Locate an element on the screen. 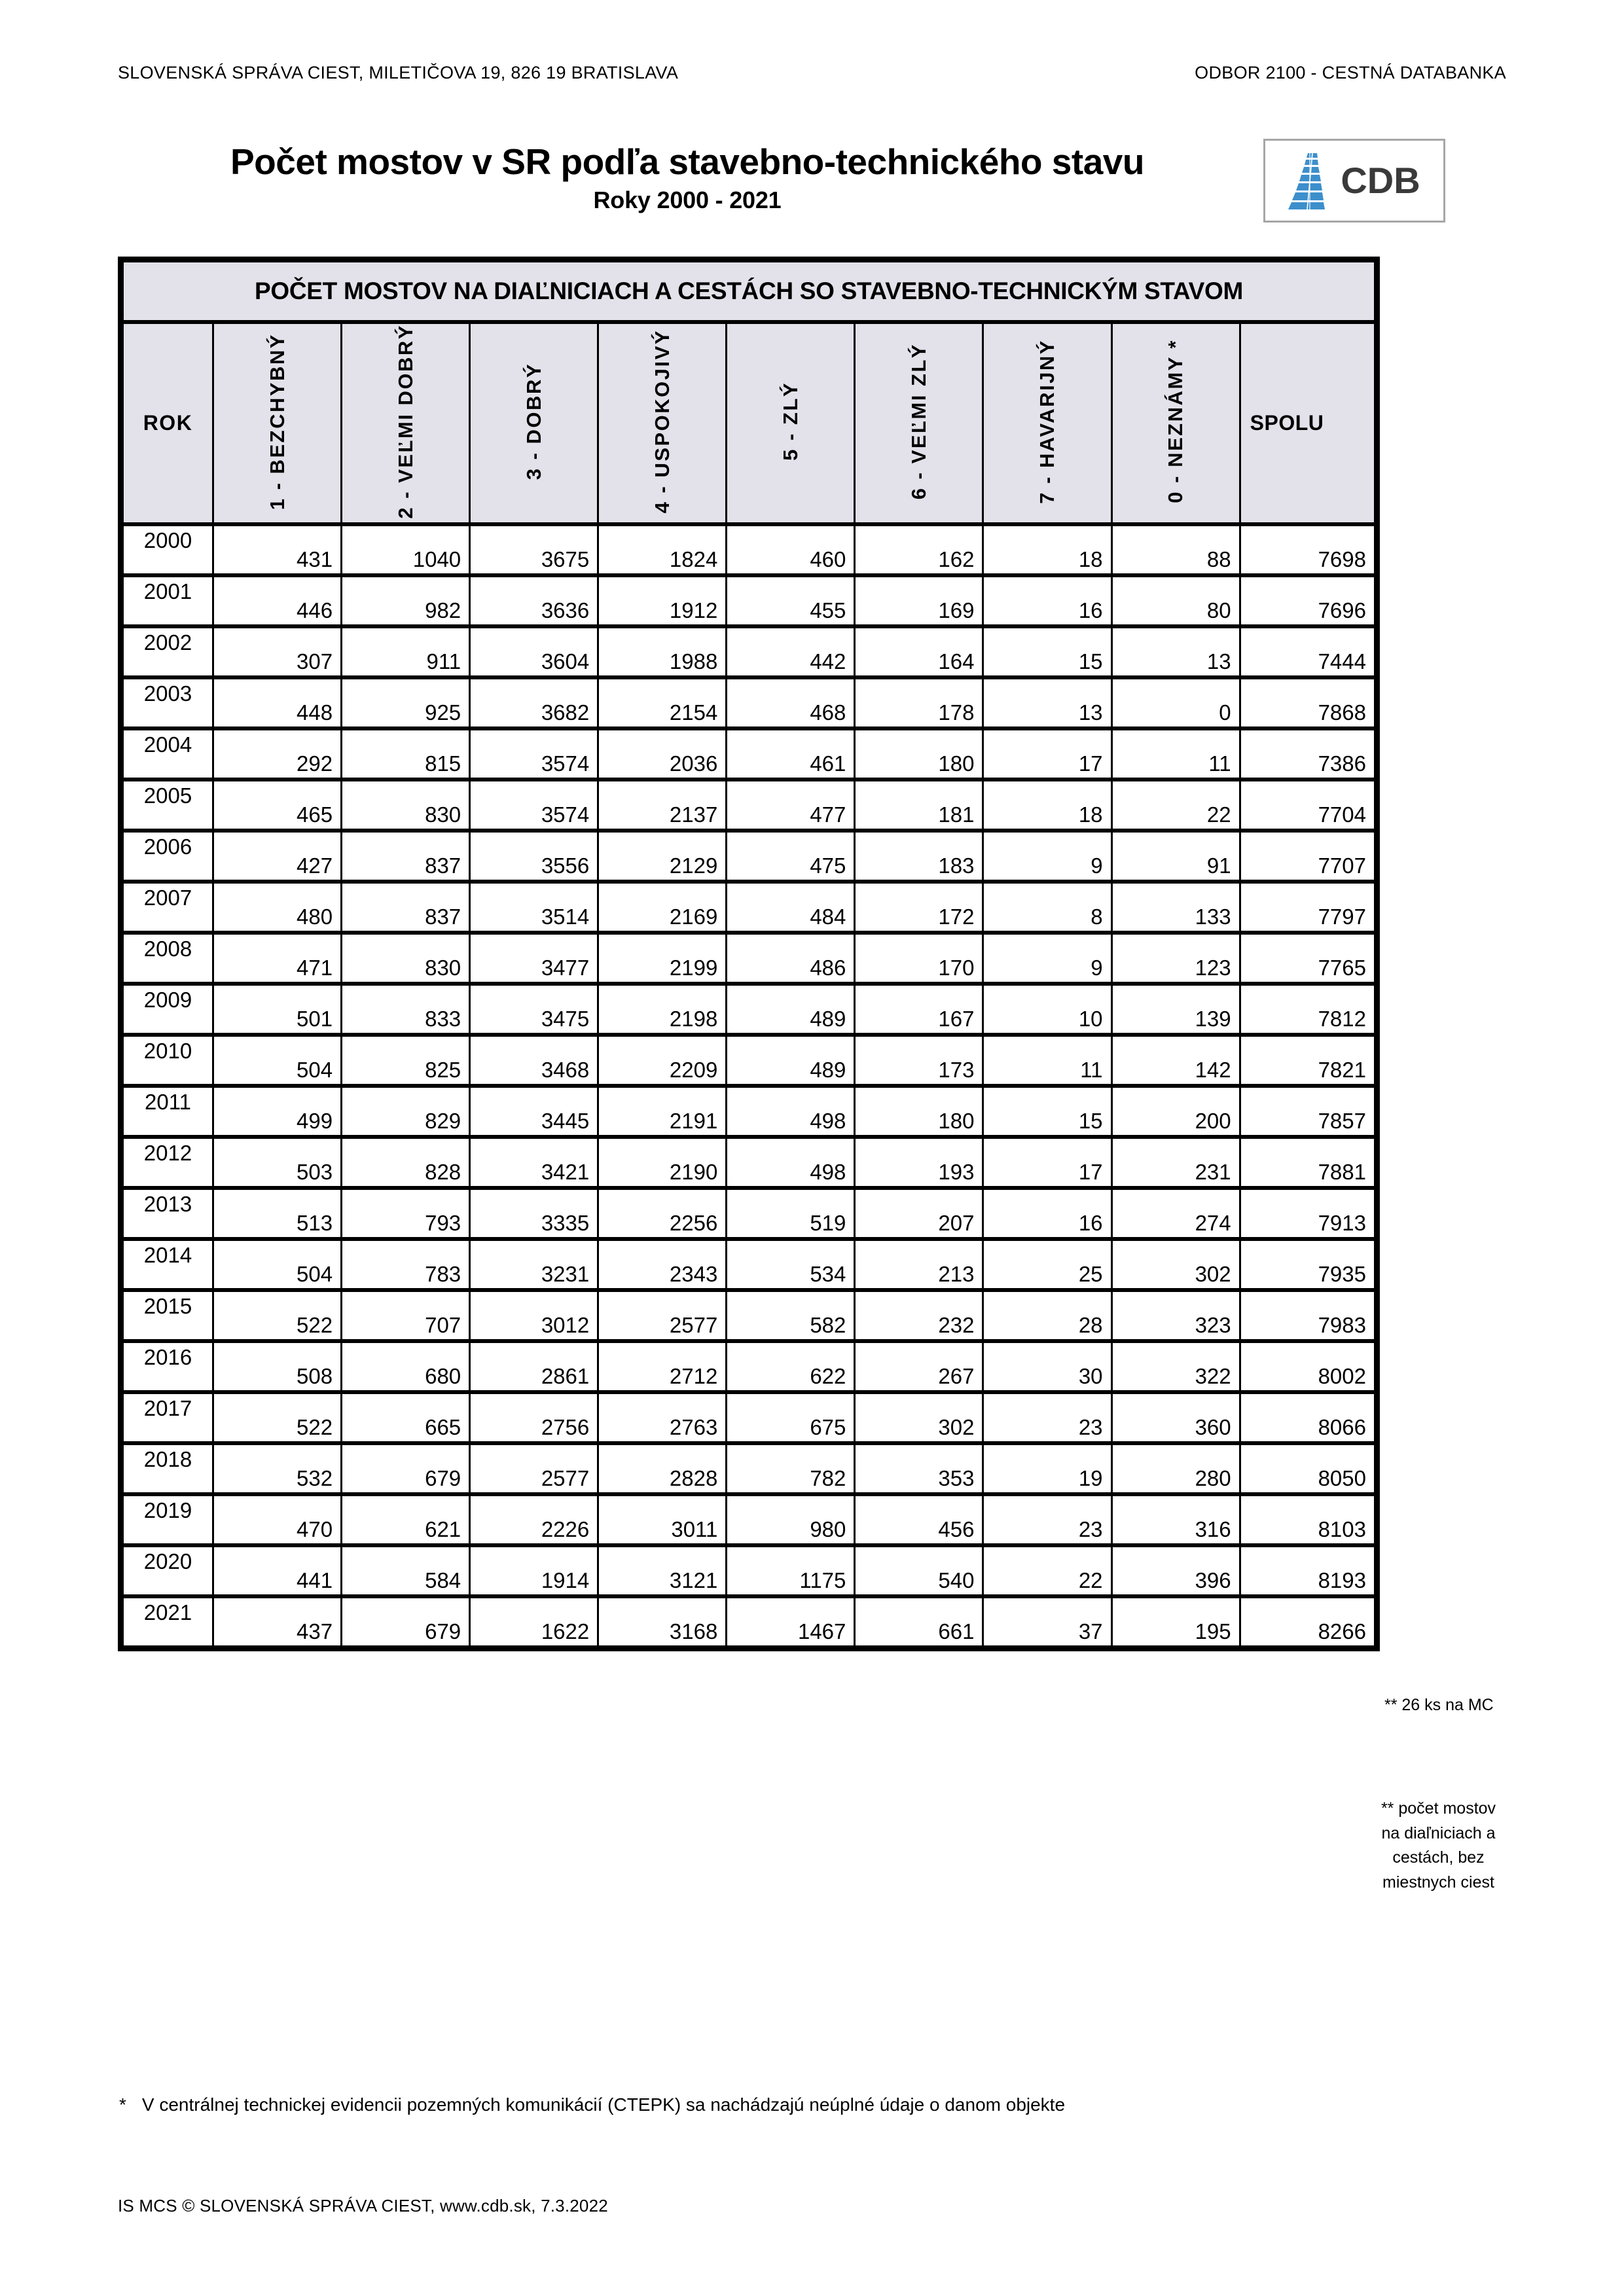 The height and width of the screenshot is (2296, 1624). cell-value: 427 is located at coordinates (277, 856).